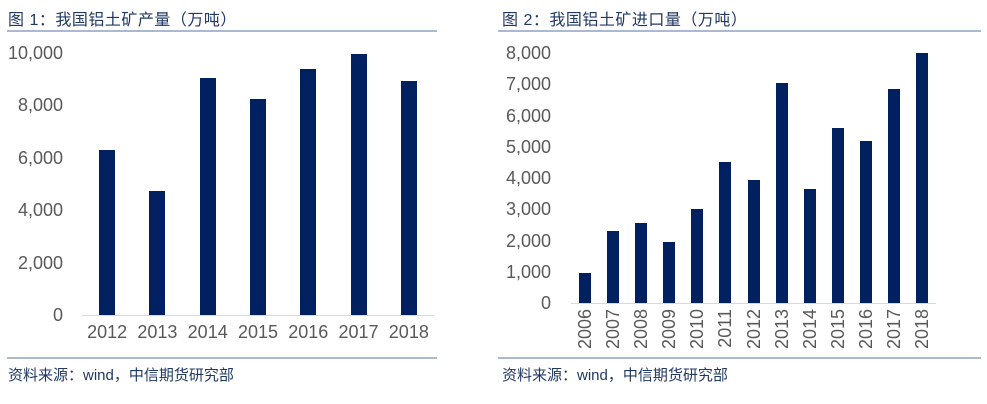 This screenshot has width=987, height=404. Describe the element at coordinates (613, 267) in the screenshot. I see `bar-2007` at that location.